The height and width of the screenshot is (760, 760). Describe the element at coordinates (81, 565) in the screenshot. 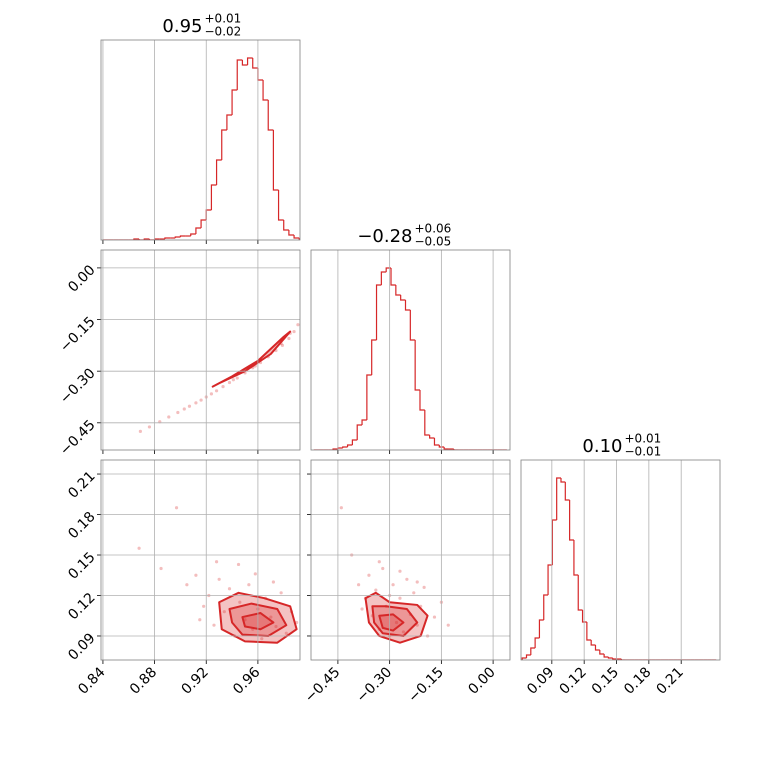

I see `y-tick-label: 0.15` at that location.